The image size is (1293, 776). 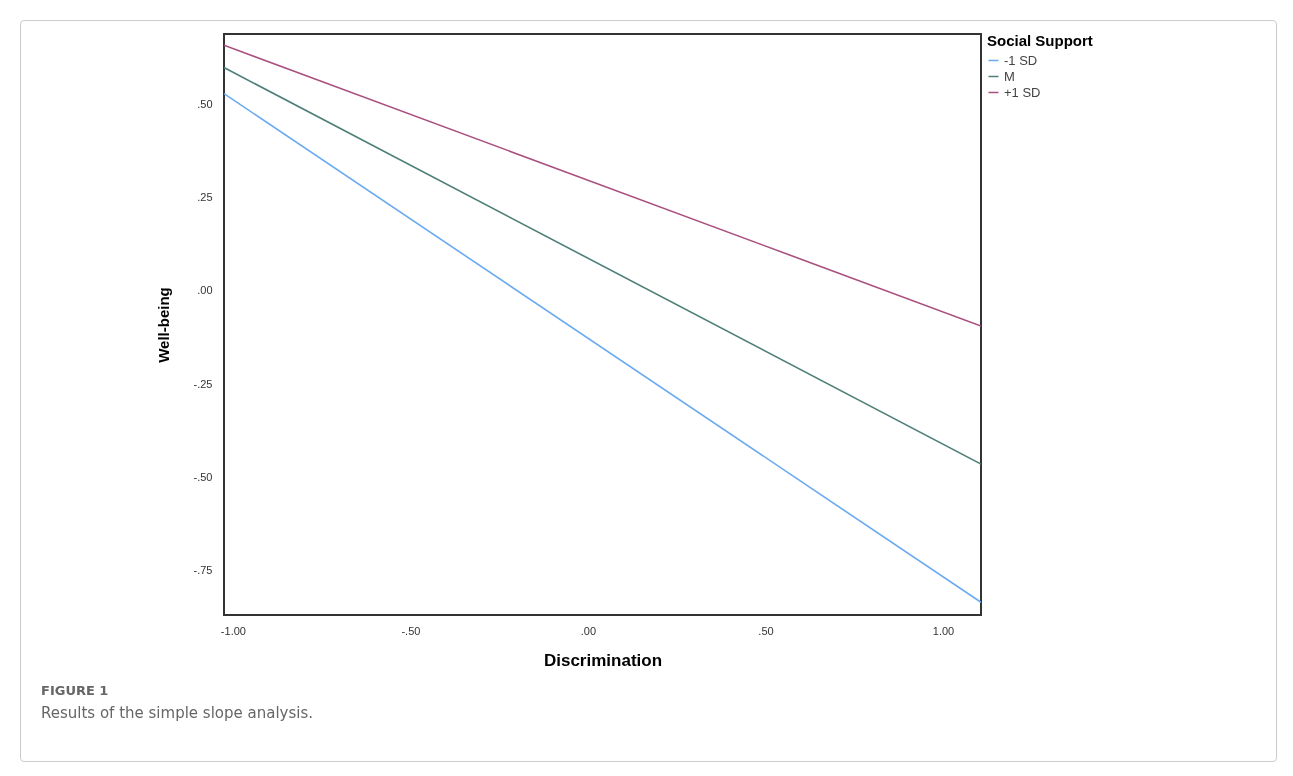 I want to click on x-tick-label: -1.00, so click(x=233, y=630).